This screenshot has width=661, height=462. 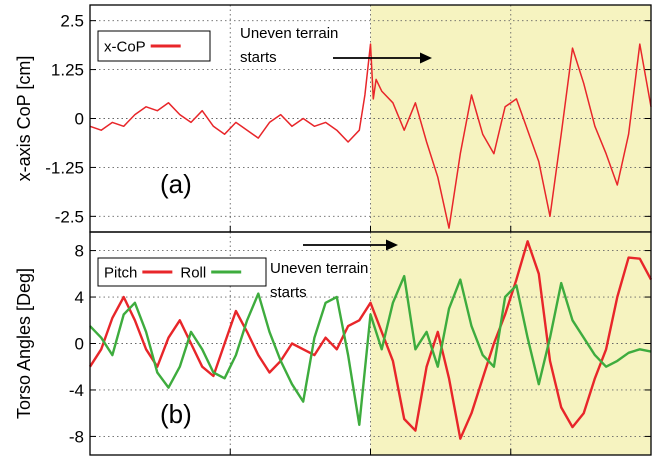 What do you see at coordinates (176, 414) in the screenshot?
I see `panel-label: (b)` at bounding box center [176, 414].